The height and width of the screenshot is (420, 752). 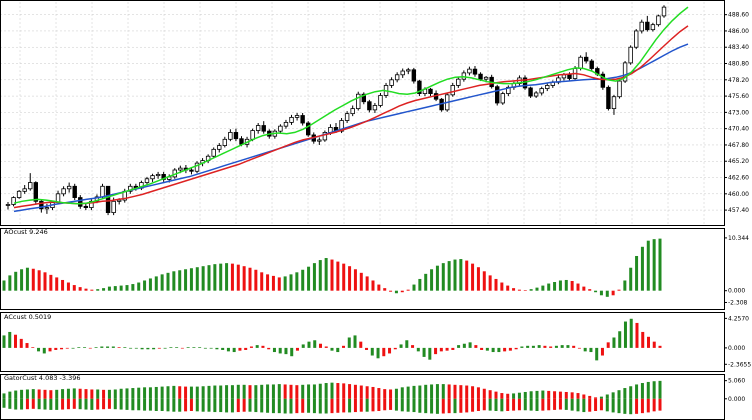 What do you see at coordinates (736, 348) in the screenshot?
I see `y-tick-label: 0.000` at bounding box center [736, 348].